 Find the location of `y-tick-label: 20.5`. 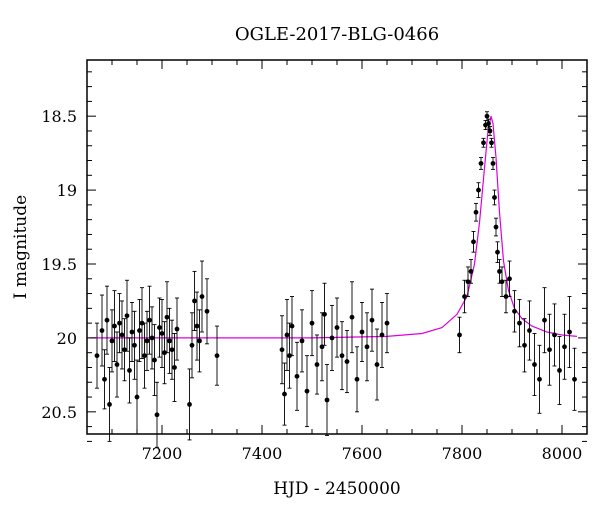

y-tick-label: 20.5 is located at coordinates (59, 412).